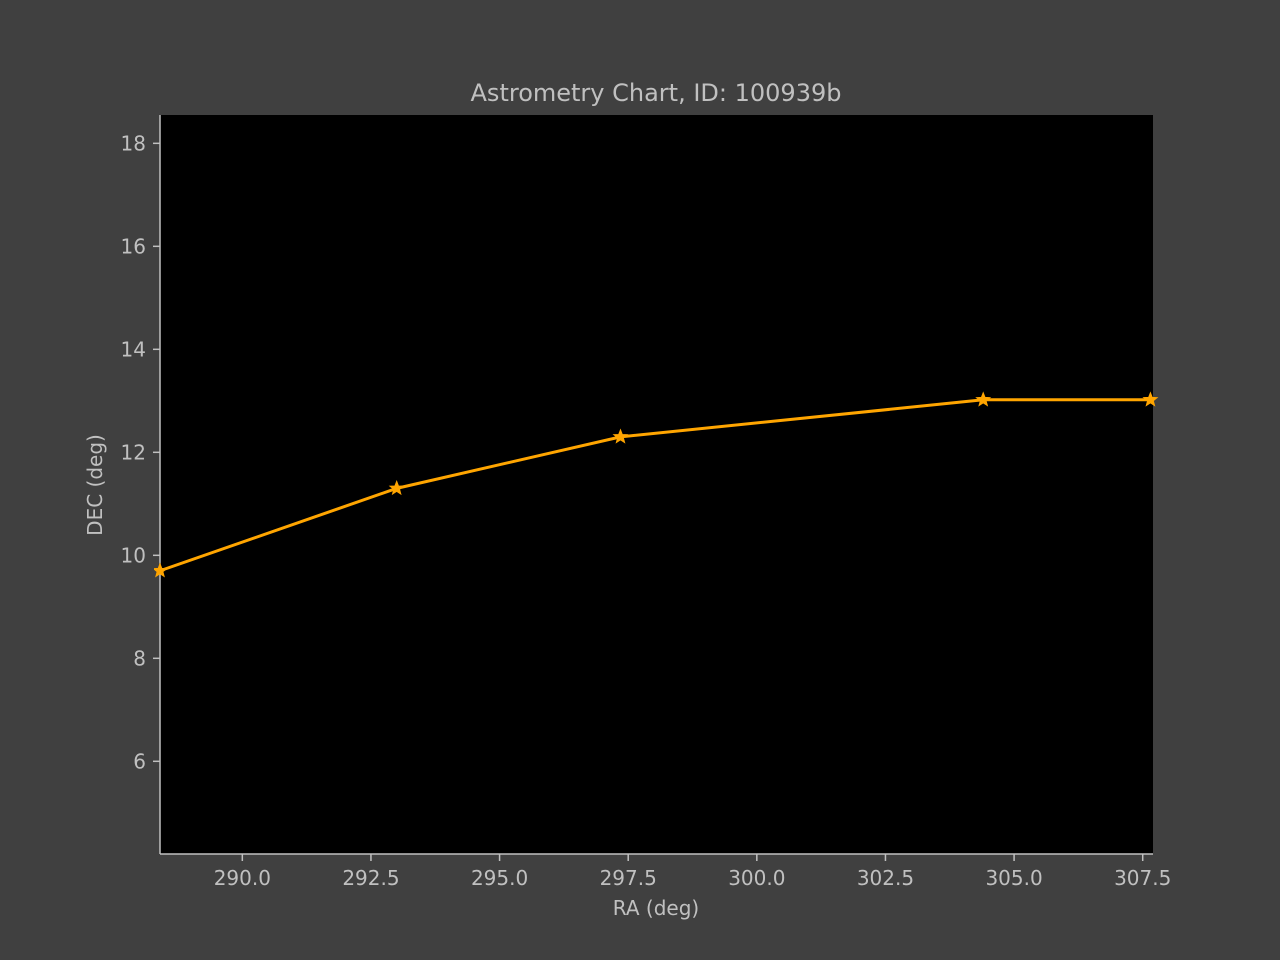 This screenshot has height=960, width=1280. What do you see at coordinates (1142, 878) in the screenshot?
I see `x-tick-label: 307.5` at bounding box center [1142, 878].